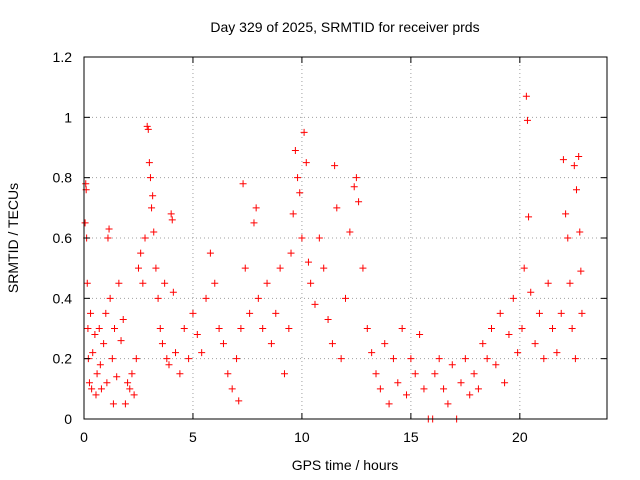 The height and width of the screenshot is (480, 640). I want to click on y-axis-label: SRMTID / TECUs, so click(13, 238).